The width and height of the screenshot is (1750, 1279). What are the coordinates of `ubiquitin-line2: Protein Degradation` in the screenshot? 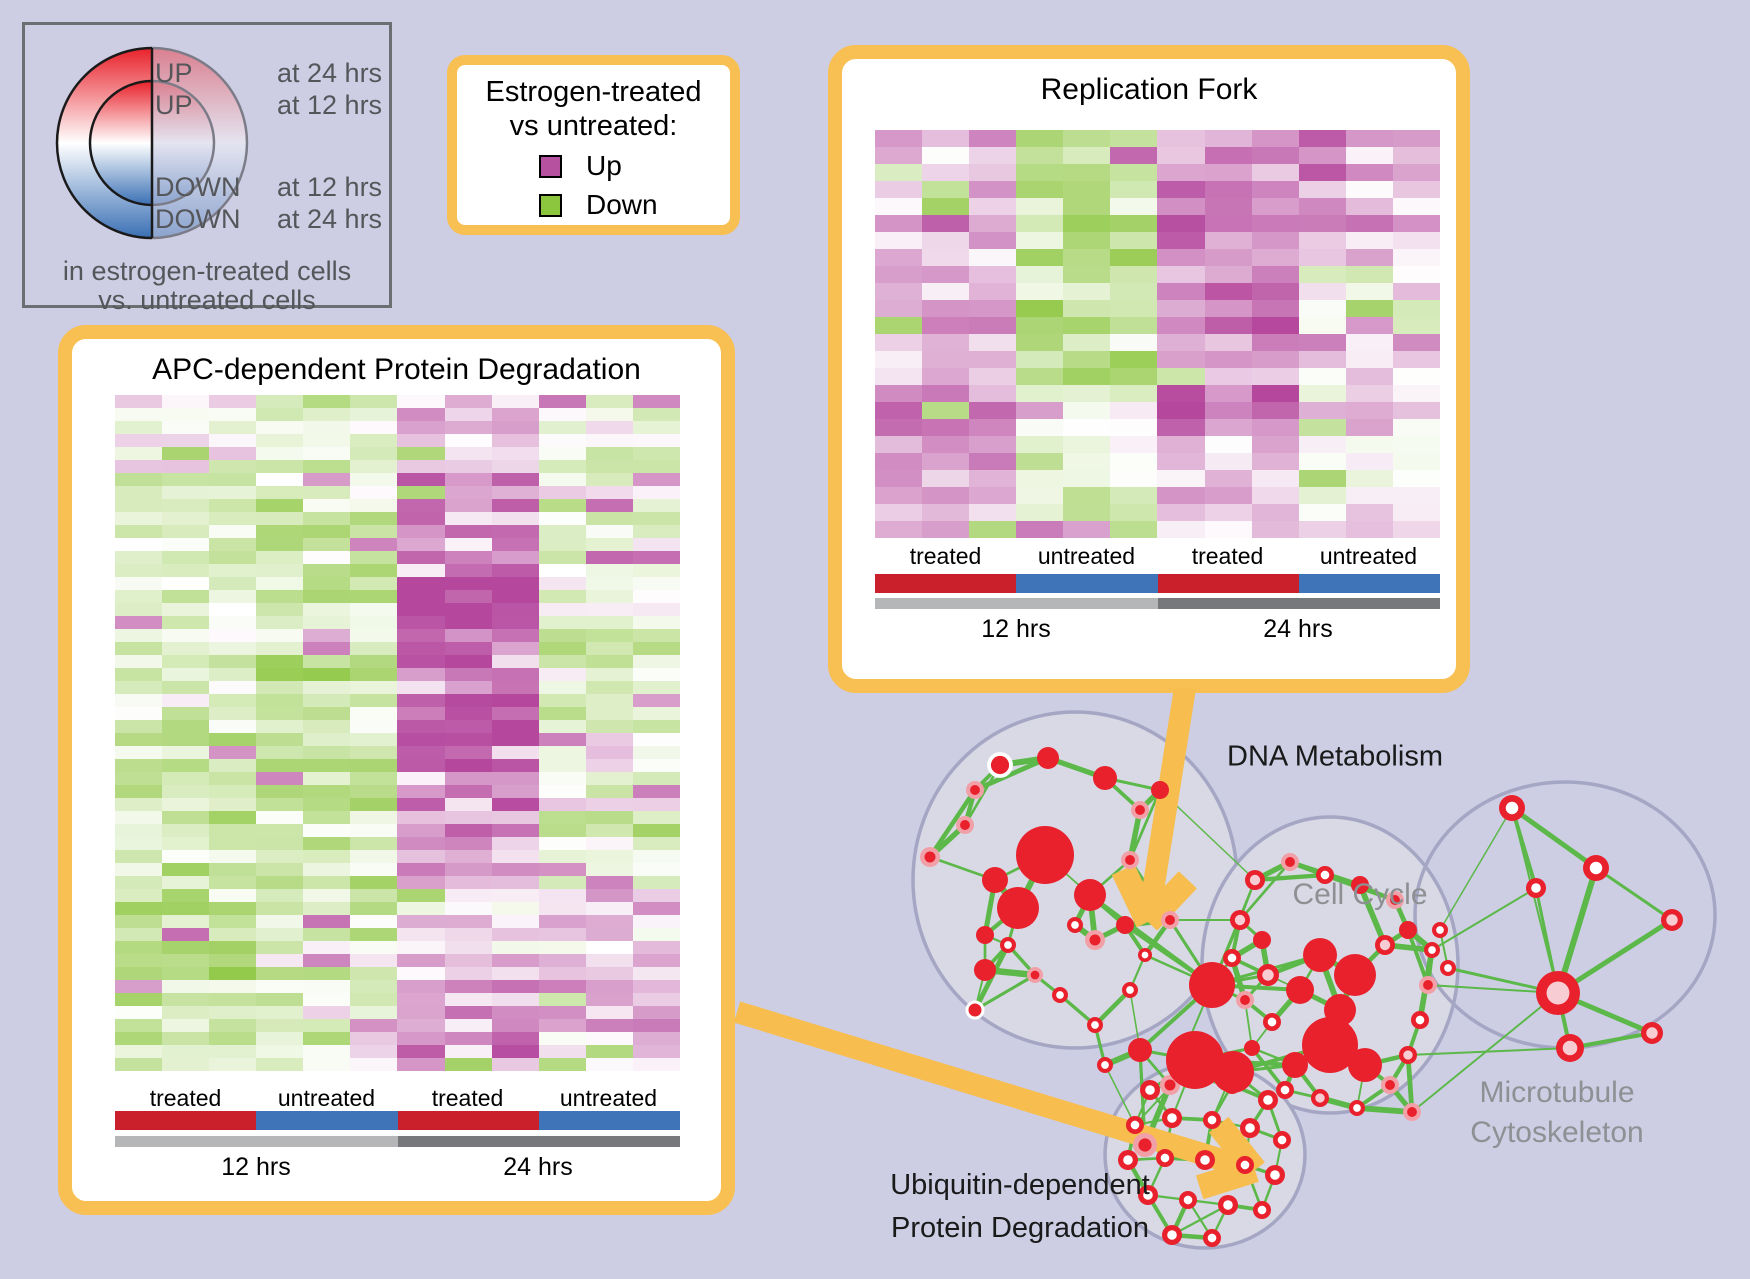 It's located at (1020, 1228).